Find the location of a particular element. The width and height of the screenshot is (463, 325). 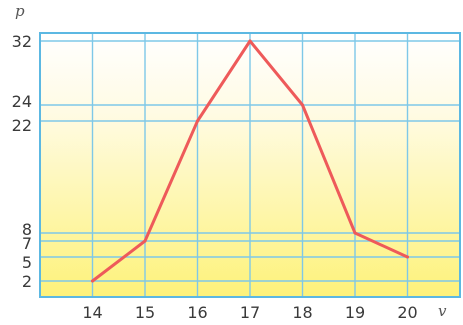

x-axis-name: v is located at coordinates (442, 311).